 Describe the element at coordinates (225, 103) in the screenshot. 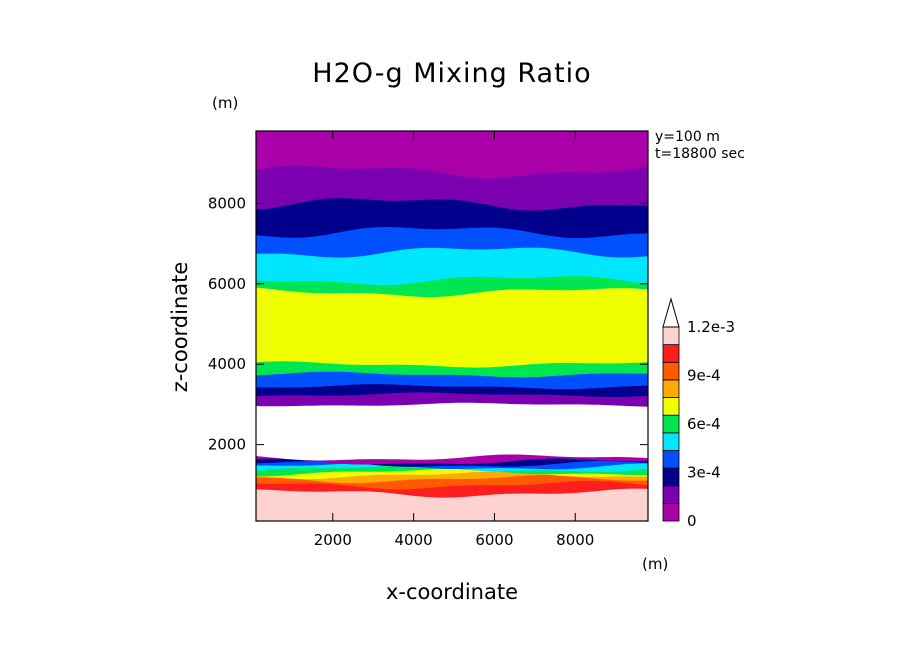

I see `y-axis-unit: (m)` at that location.